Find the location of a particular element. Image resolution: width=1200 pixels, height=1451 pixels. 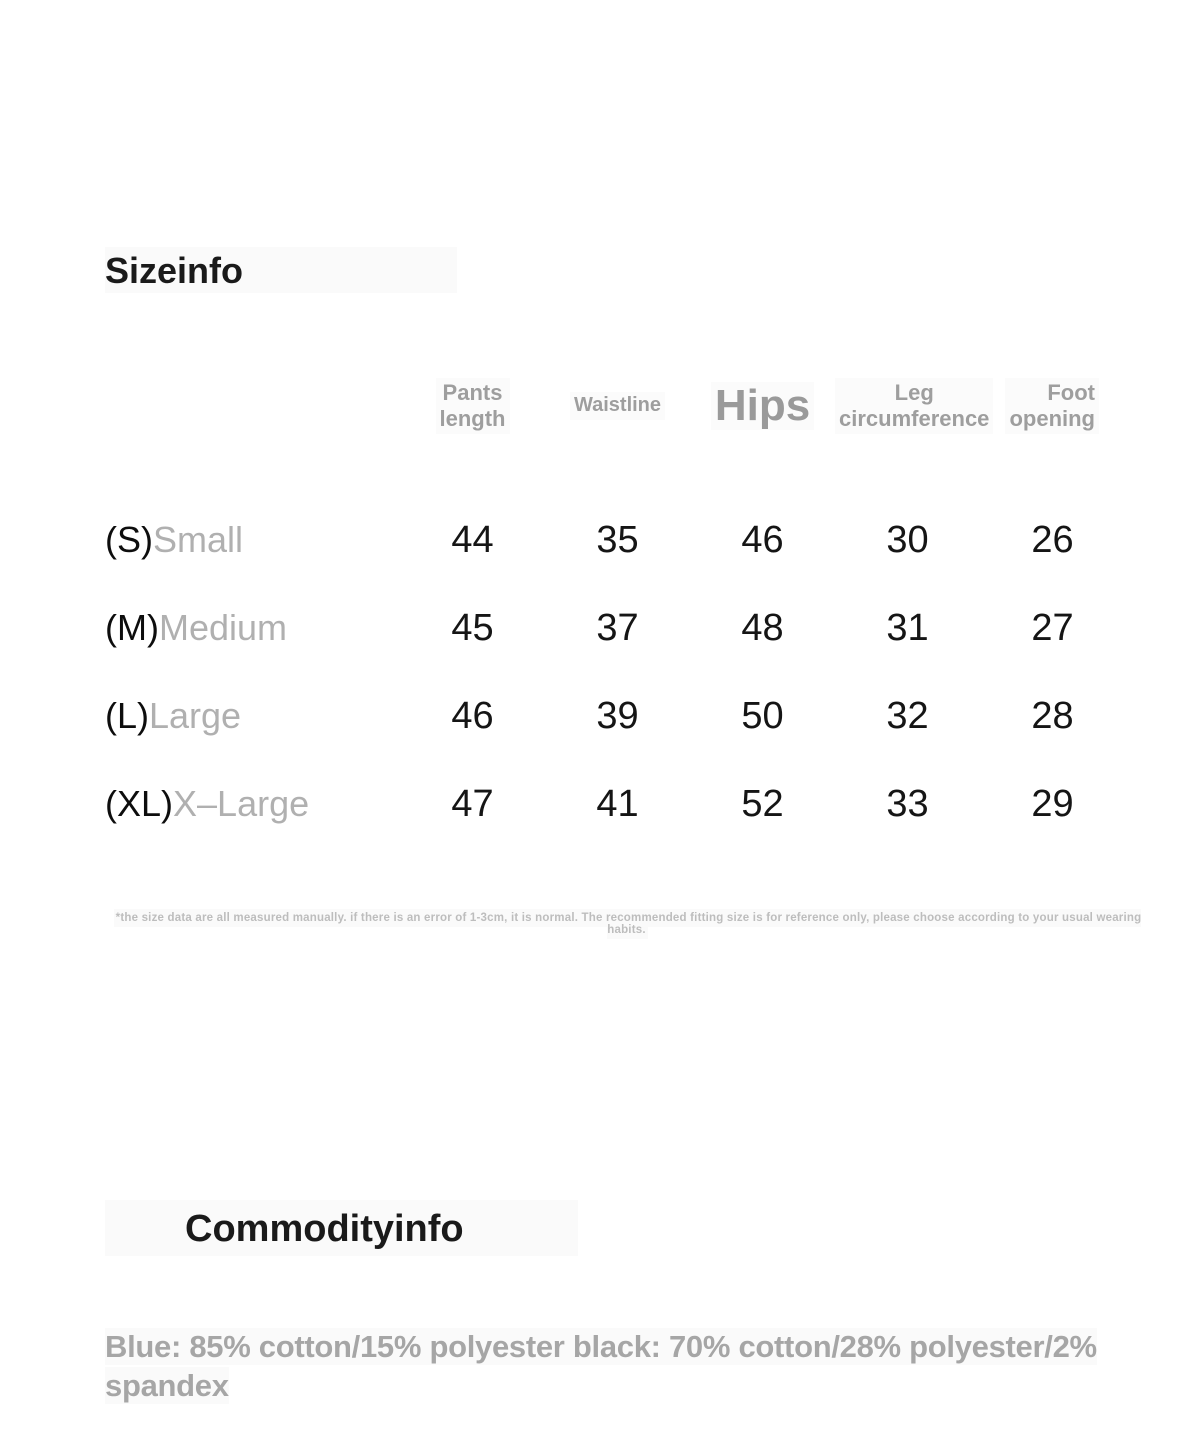

commodity-highlight-patch is located at coordinates (341, 1228).